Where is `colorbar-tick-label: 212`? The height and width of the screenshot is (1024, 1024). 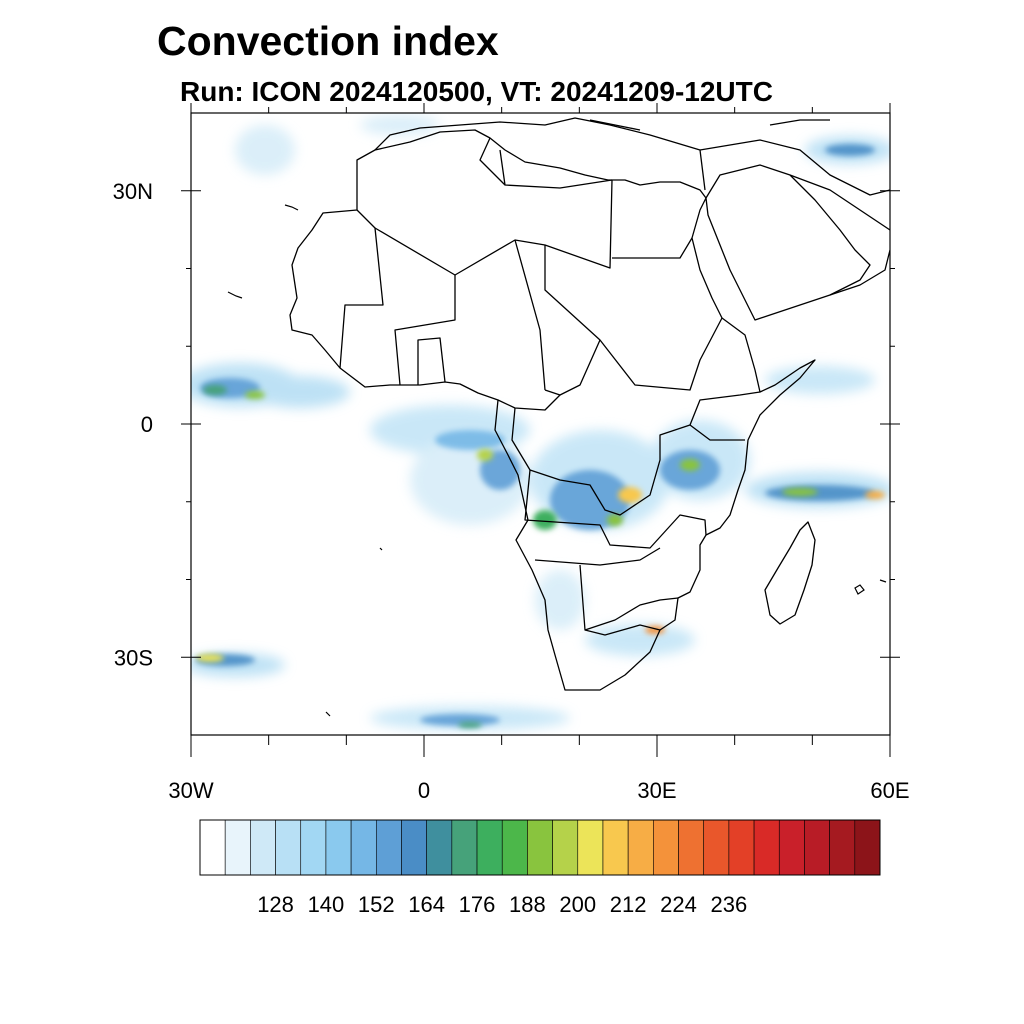
colorbar-tick-label: 212 is located at coordinates (628, 904).